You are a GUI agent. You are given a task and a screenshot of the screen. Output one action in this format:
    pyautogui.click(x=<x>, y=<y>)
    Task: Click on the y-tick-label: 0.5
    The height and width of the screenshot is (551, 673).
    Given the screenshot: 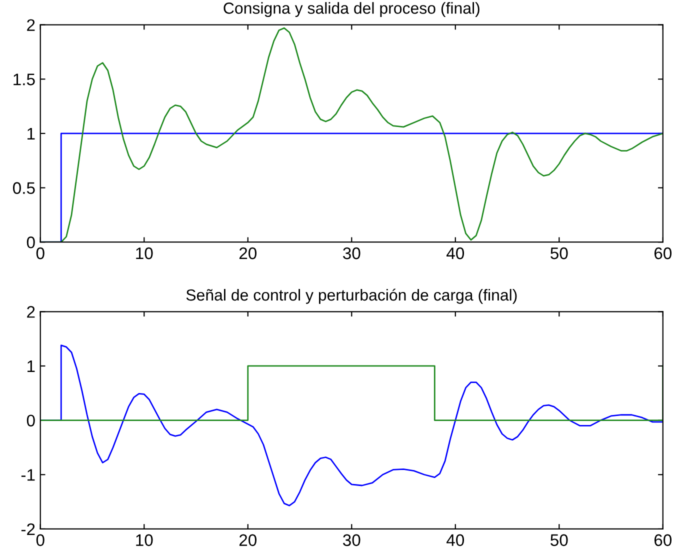 What is the action you would take?
    pyautogui.click(x=24, y=188)
    